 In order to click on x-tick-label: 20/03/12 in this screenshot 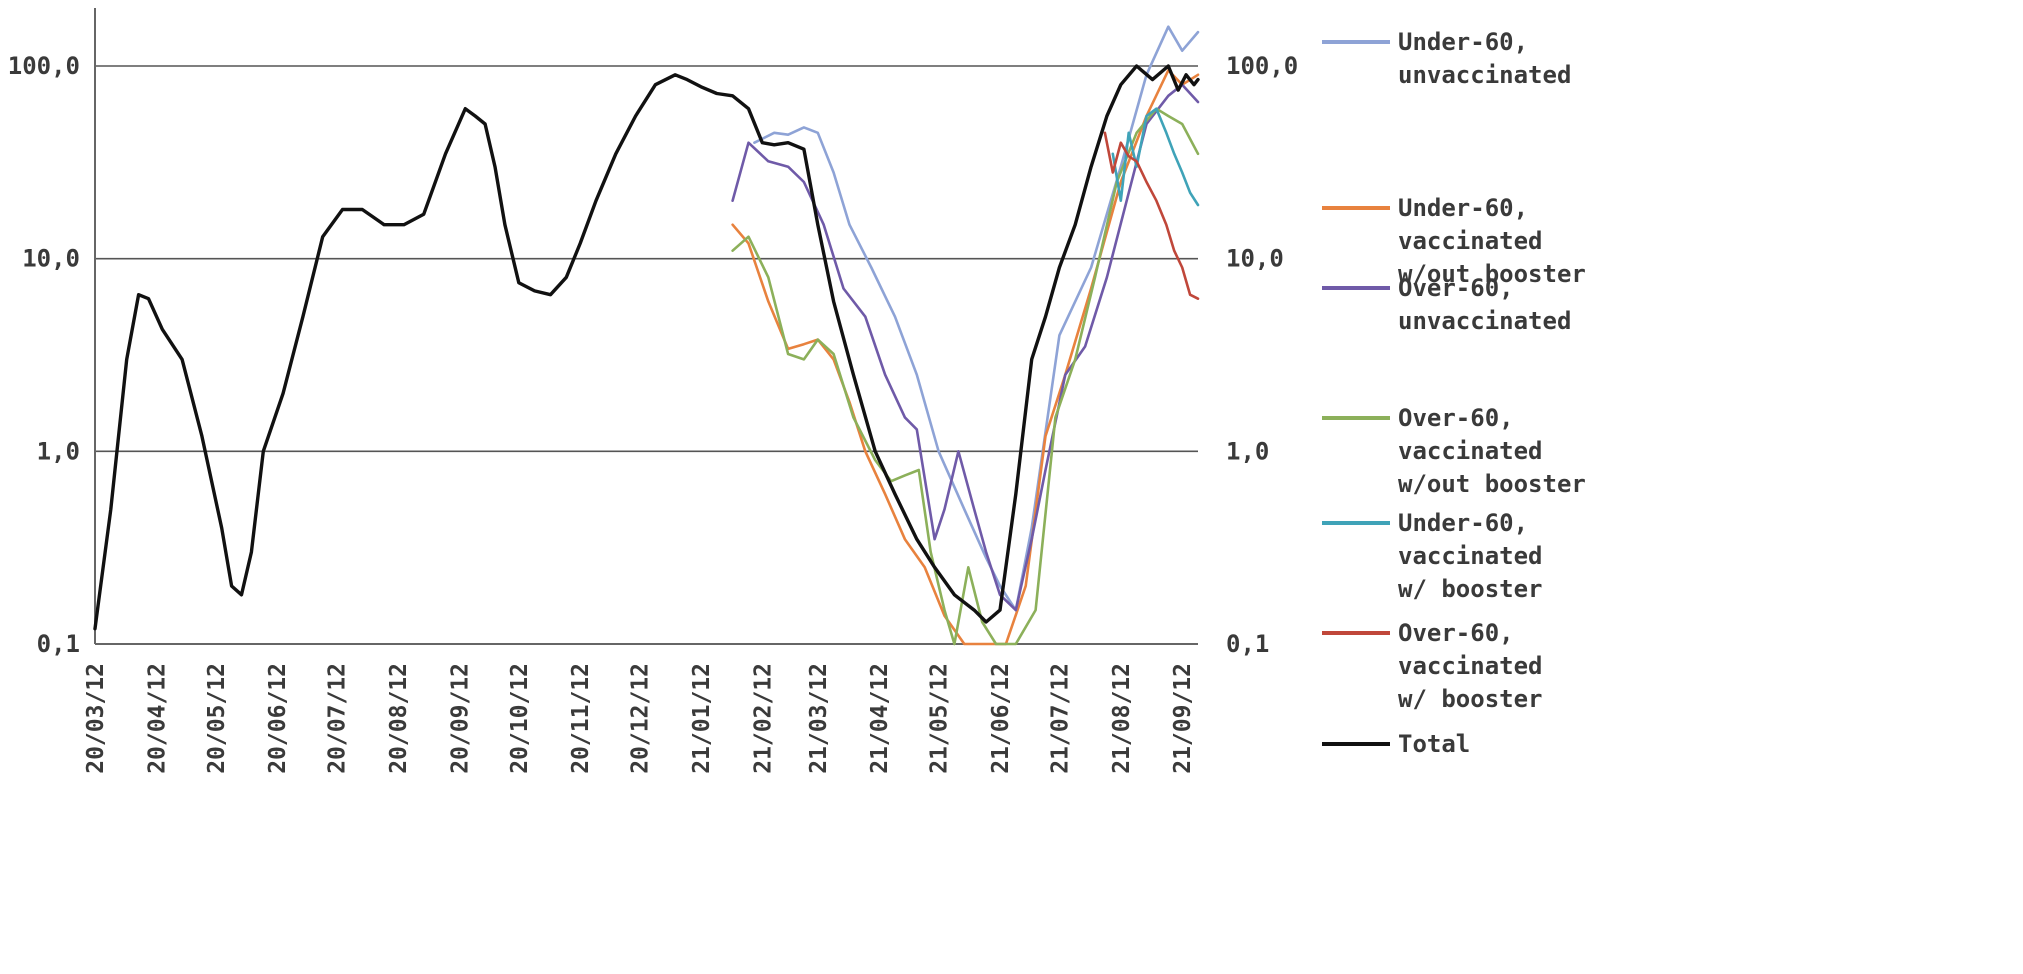, I will do `click(96, 718)`.